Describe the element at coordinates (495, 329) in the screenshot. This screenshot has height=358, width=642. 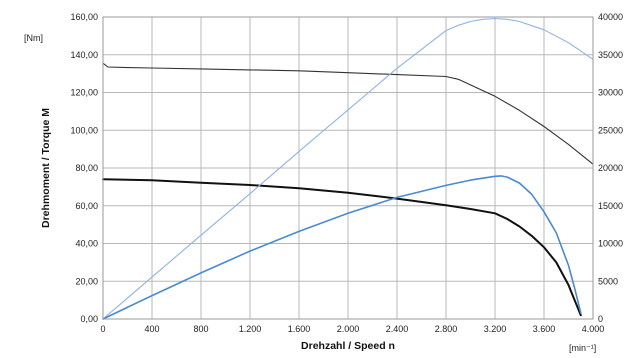
I see `x-tick-label: 3.200` at that location.